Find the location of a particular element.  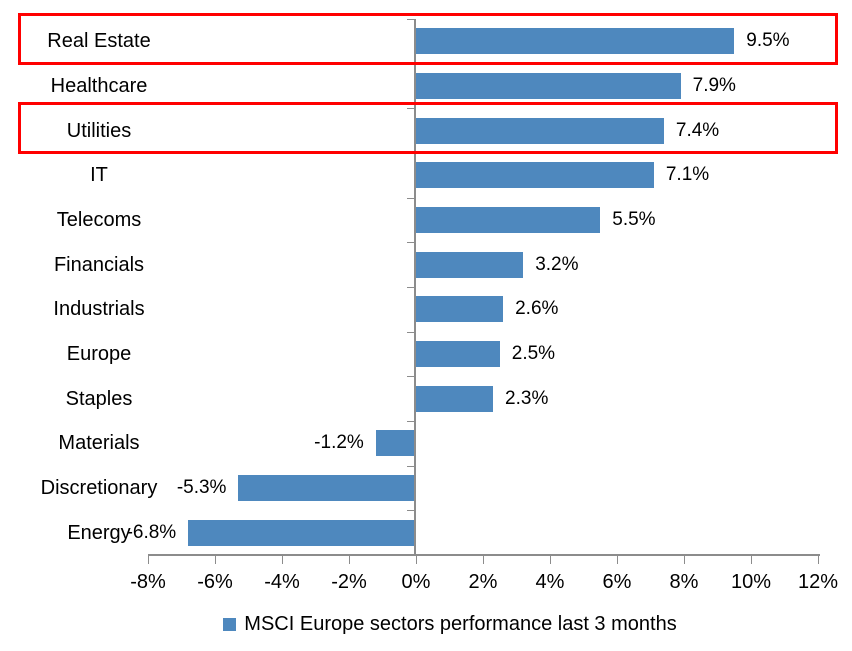

bar-real-estate is located at coordinates (575, 41).